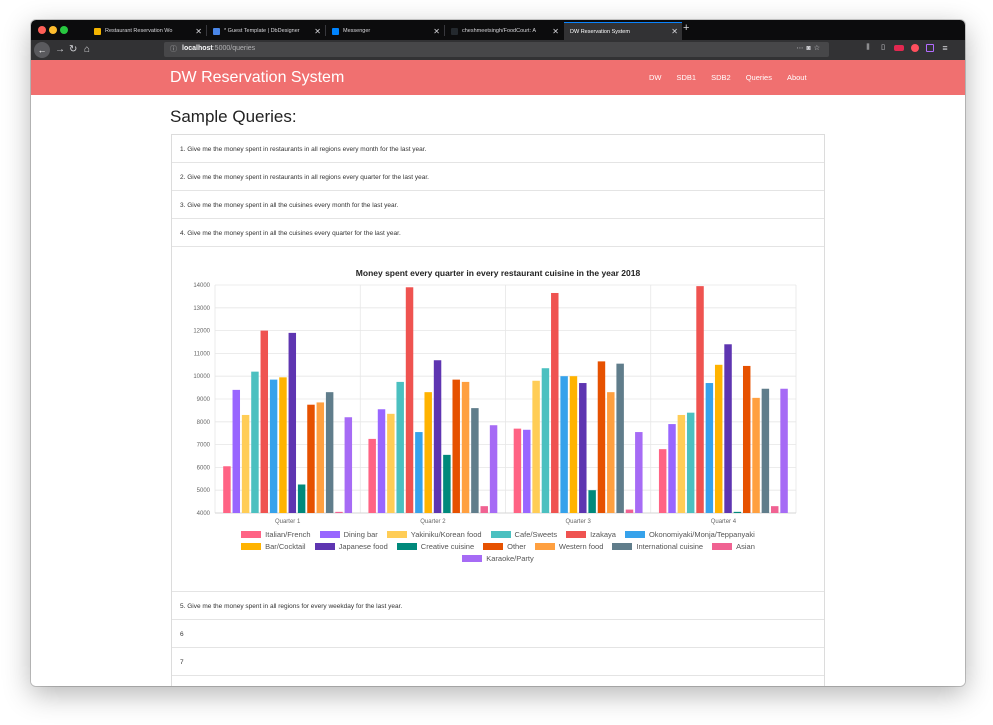 This screenshot has width=993, height=725. I want to click on legend-item: Izakaya, so click(591, 534).